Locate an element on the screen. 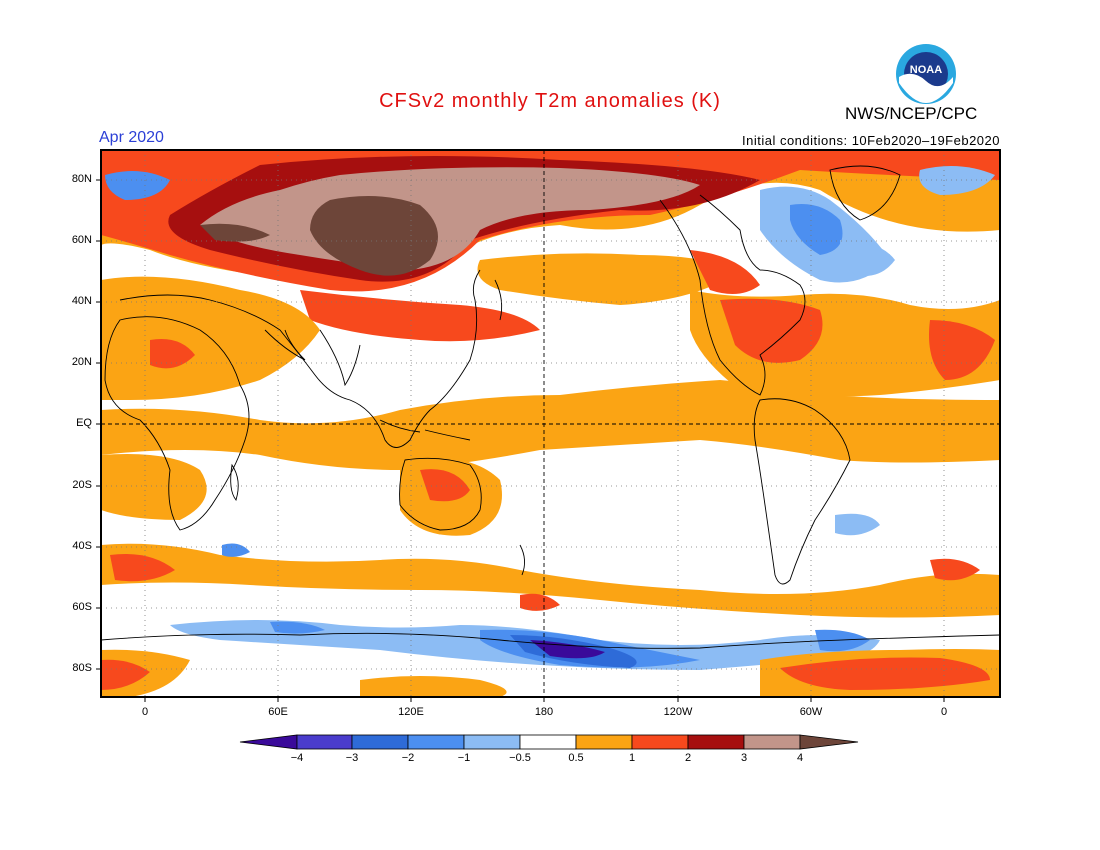 Image resolution: width=1100 pixels, height=850 pixels. lat-label-eq: EQ is located at coordinates (84, 423).